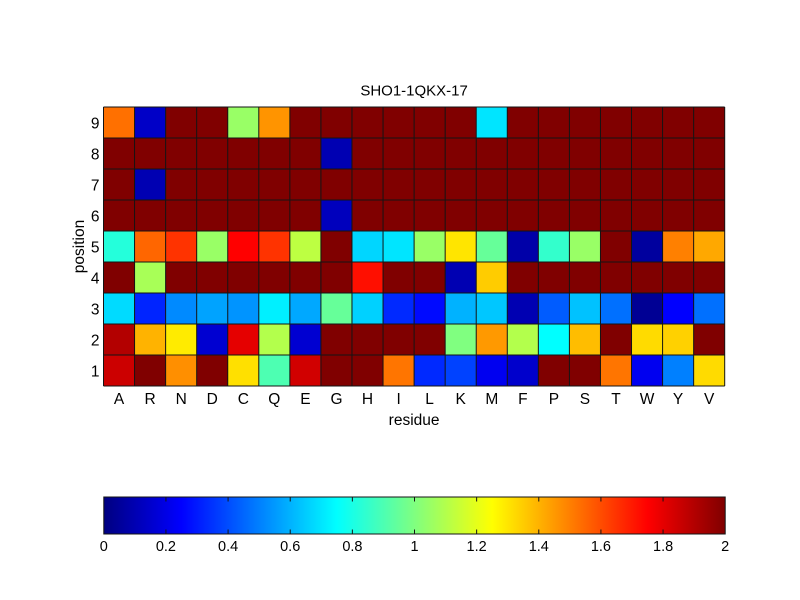 This screenshot has width=800, height=600. Describe the element at coordinates (647, 399) in the screenshot. I see `svg-text: W` at that location.